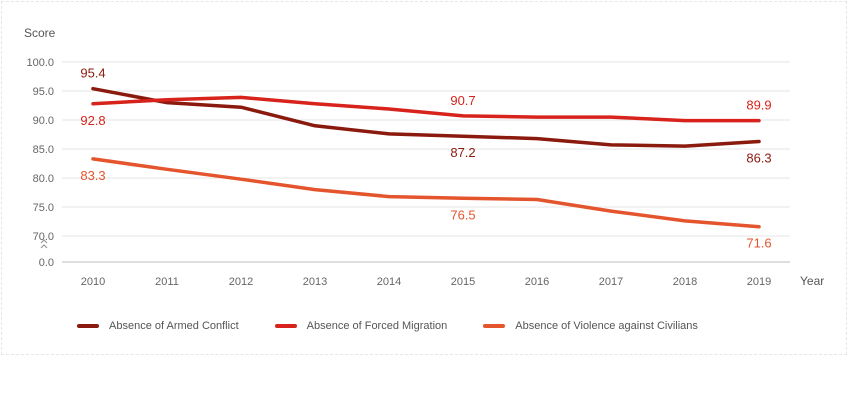  What do you see at coordinates (685, 282) in the screenshot?
I see `x-tick-label: 2018` at bounding box center [685, 282].